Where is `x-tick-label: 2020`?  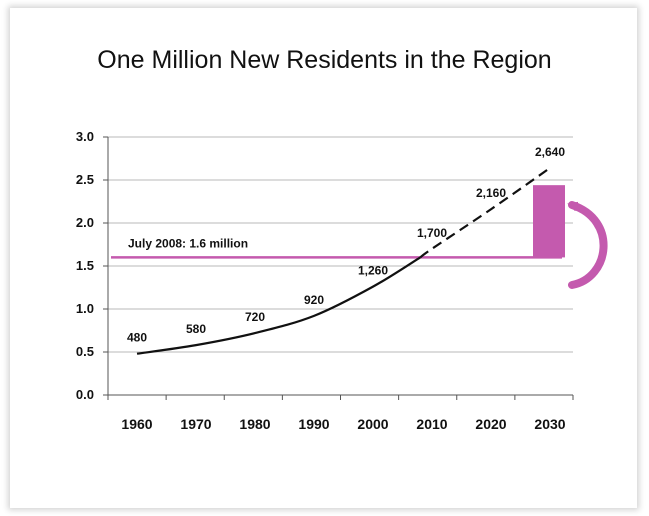
x-tick-label: 2020 is located at coordinates (490, 424).